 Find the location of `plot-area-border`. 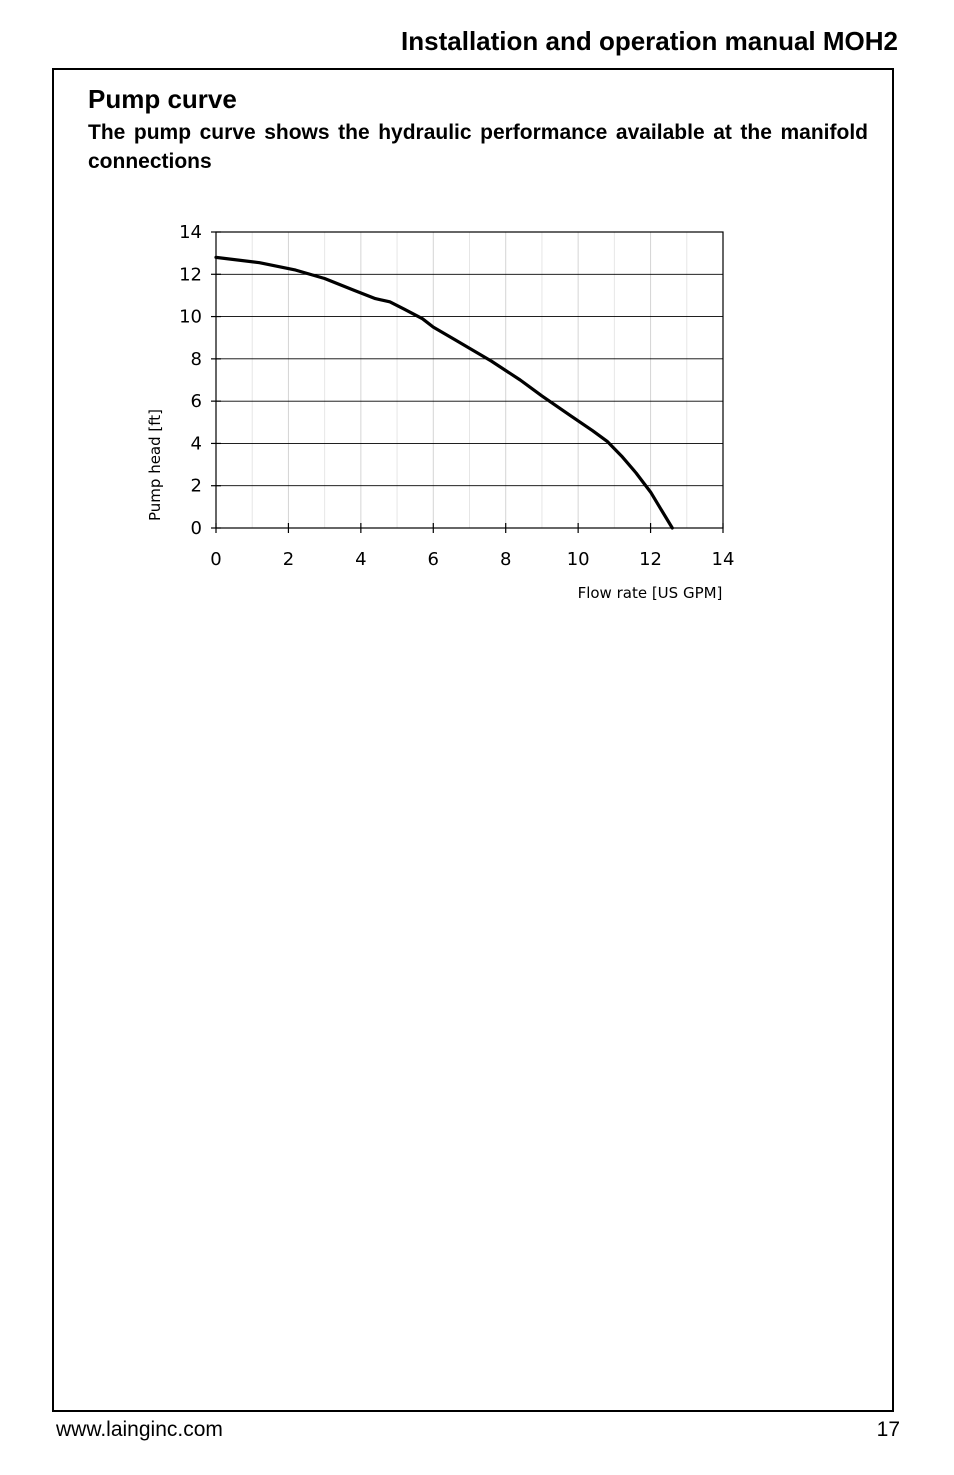

plot-area-border is located at coordinates (469, 380).